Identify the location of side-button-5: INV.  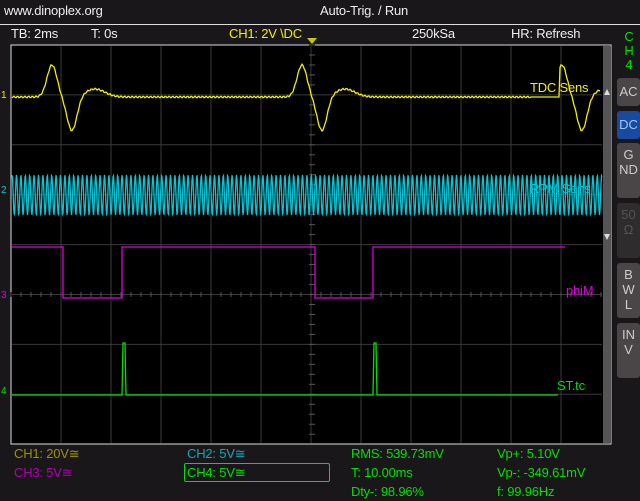
(628, 350).